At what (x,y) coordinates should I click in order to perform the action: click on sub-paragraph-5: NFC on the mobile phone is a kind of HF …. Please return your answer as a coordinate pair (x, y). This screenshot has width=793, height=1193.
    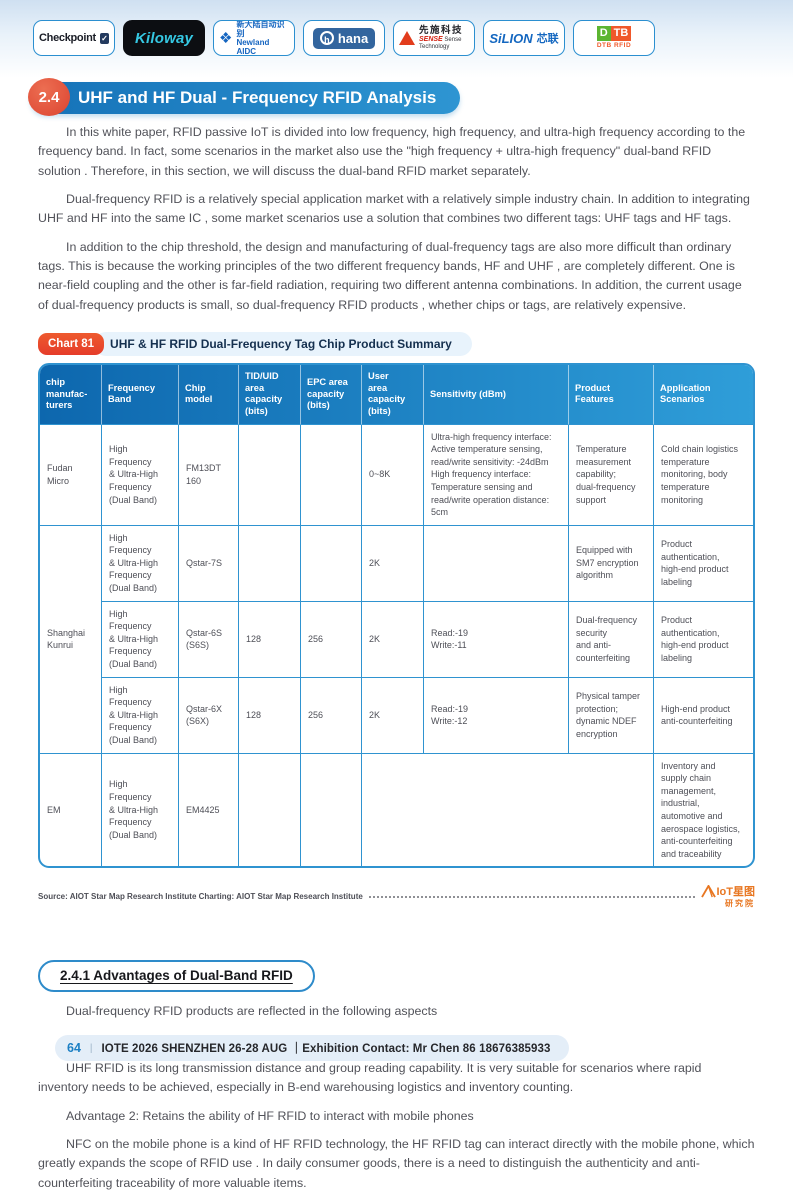
    Looking at the image, I should click on (396, 1163).